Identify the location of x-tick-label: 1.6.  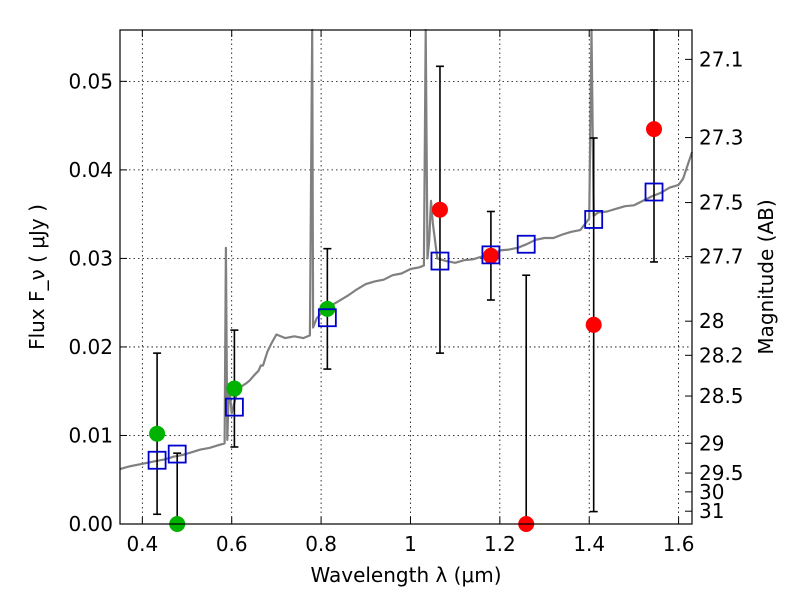
(679, 544).